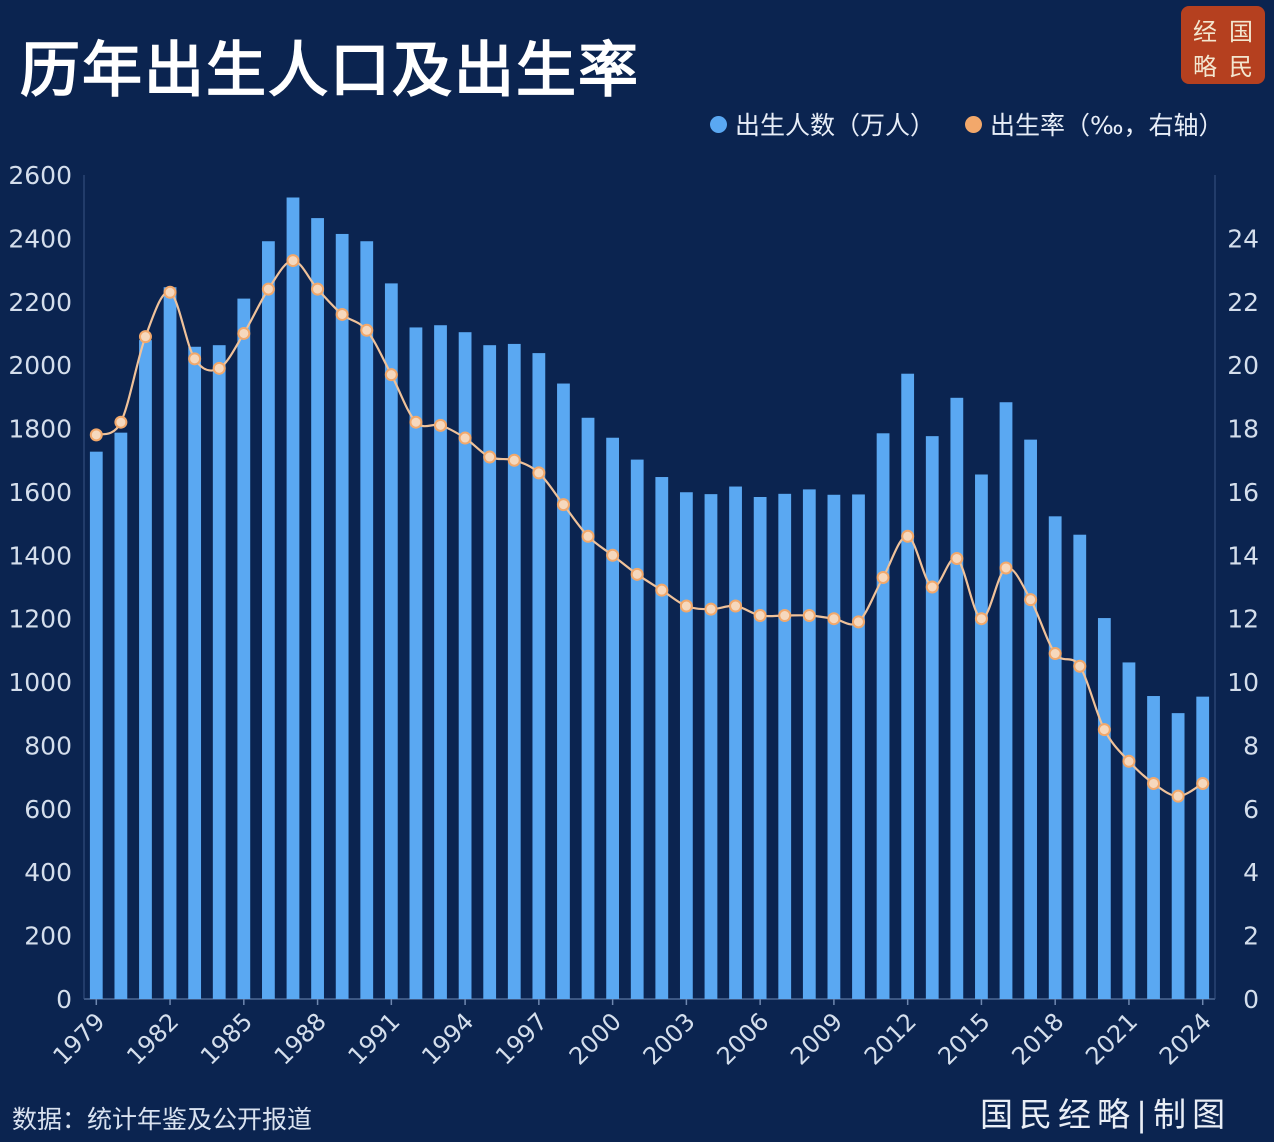 The width and height of the screenshot is (1274, 1142). What do you see at coordinates (1205, 67) in the screenshot?
I see `seal-char: 略` at bounding box center [1205, 67].